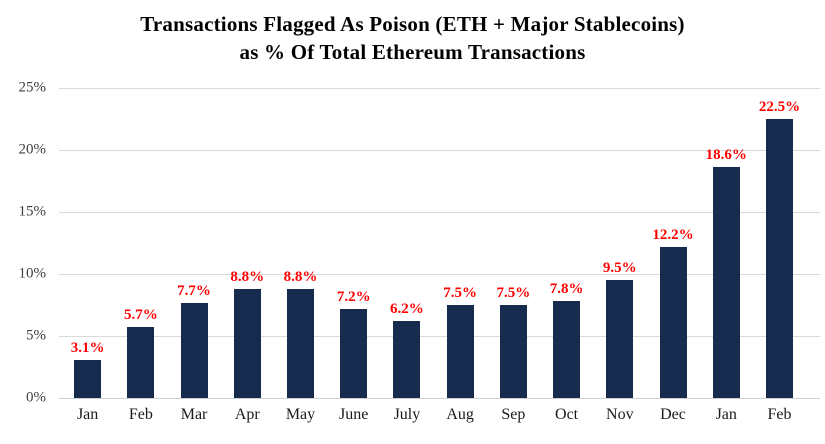 This screenshot has height=444, width=825. I want to click on y-tick-label: 25%, so click(32, 87).